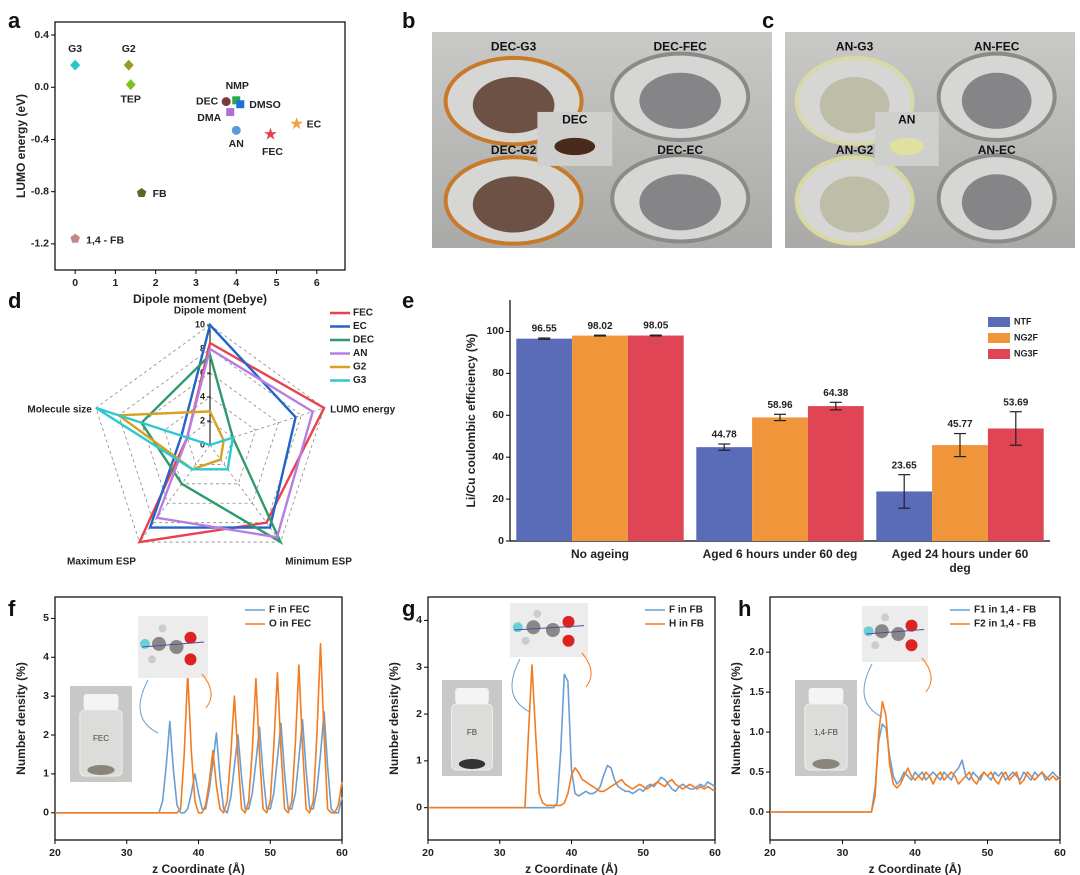  I want to click on y-tick-label: 1, so click(46, 774).